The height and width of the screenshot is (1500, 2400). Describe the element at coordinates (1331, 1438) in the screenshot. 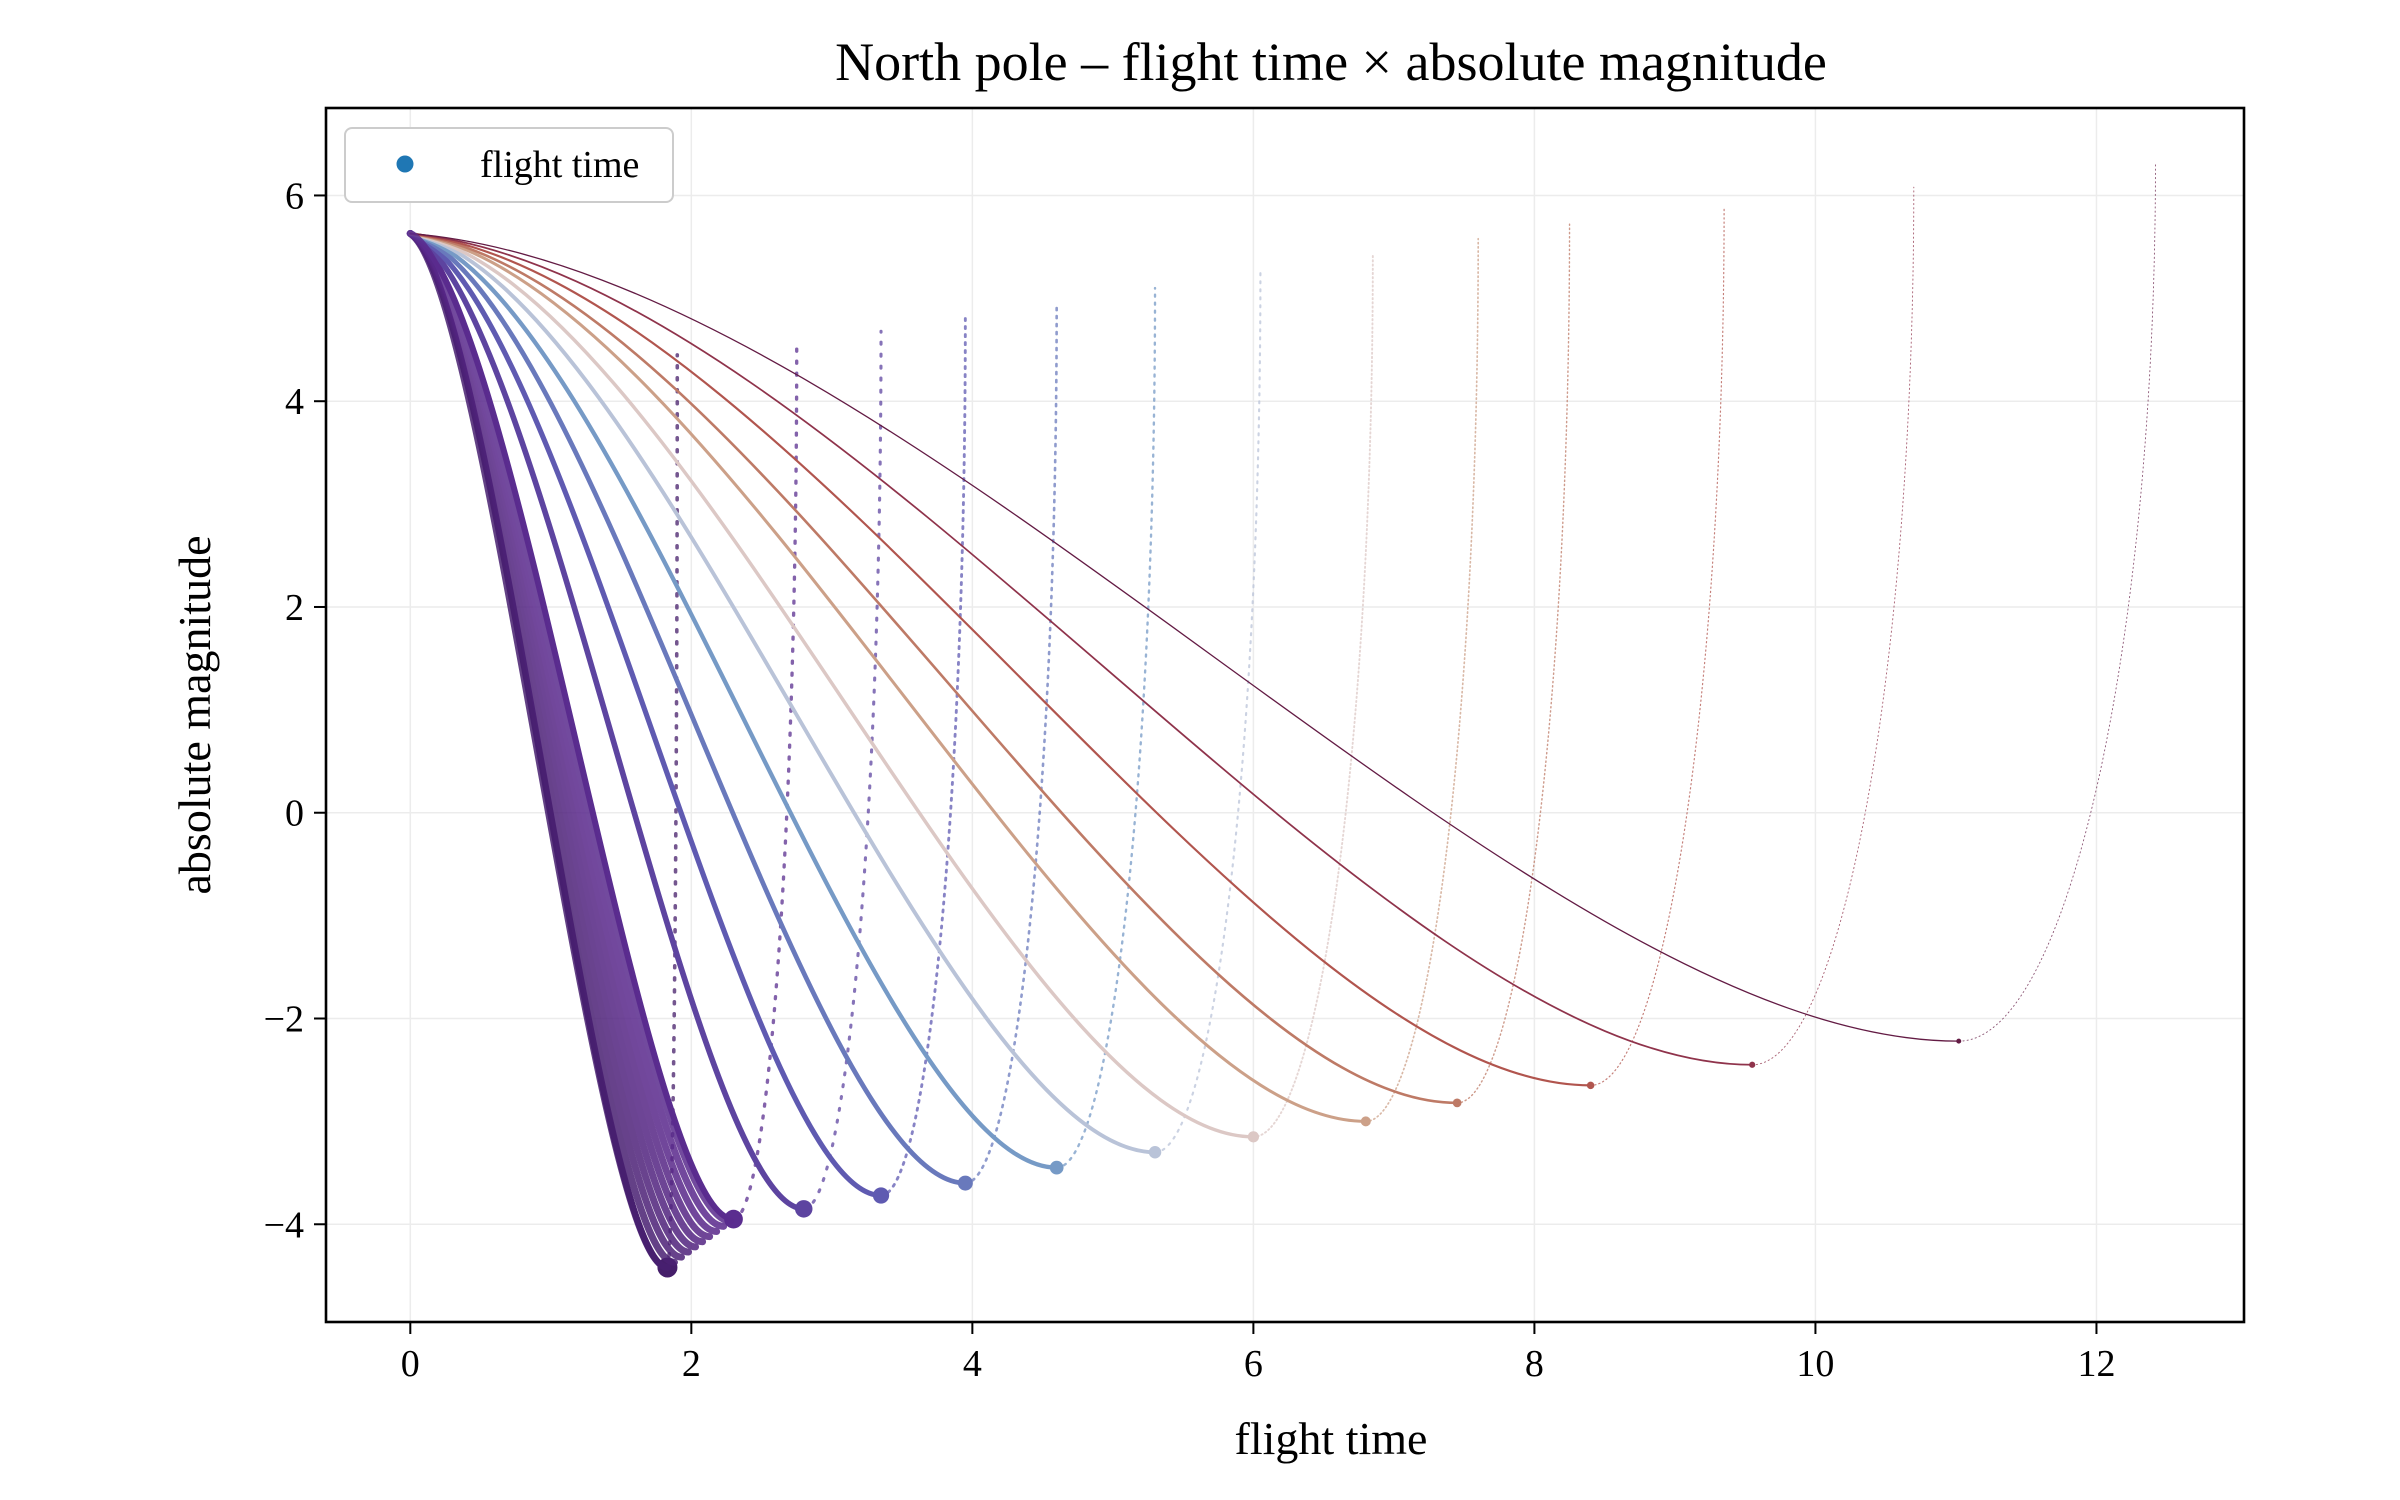

I see `x-axis-label: flight time` at that location.